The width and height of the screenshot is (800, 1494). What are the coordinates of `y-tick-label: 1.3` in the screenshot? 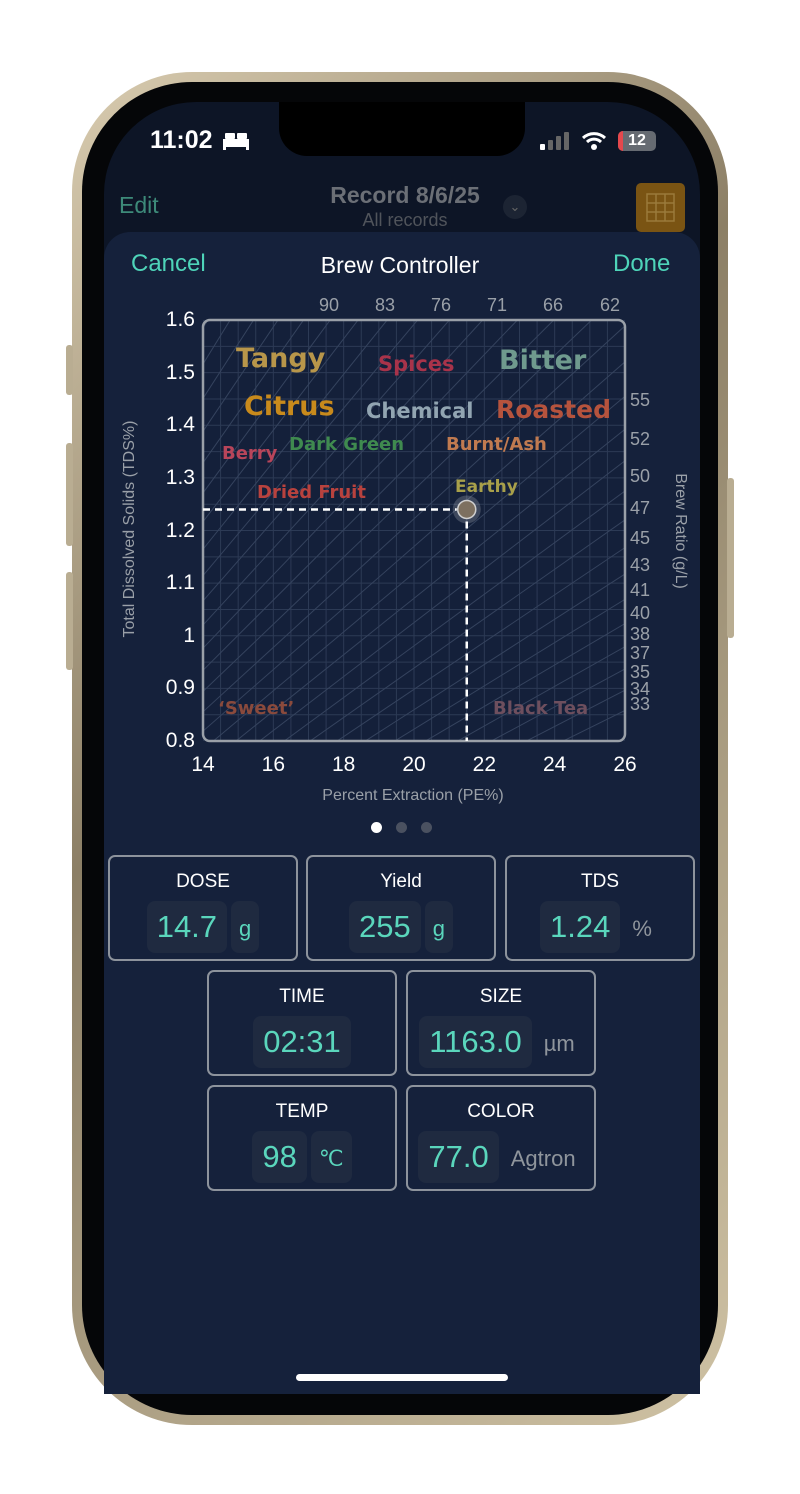 It's located at (180, 477).